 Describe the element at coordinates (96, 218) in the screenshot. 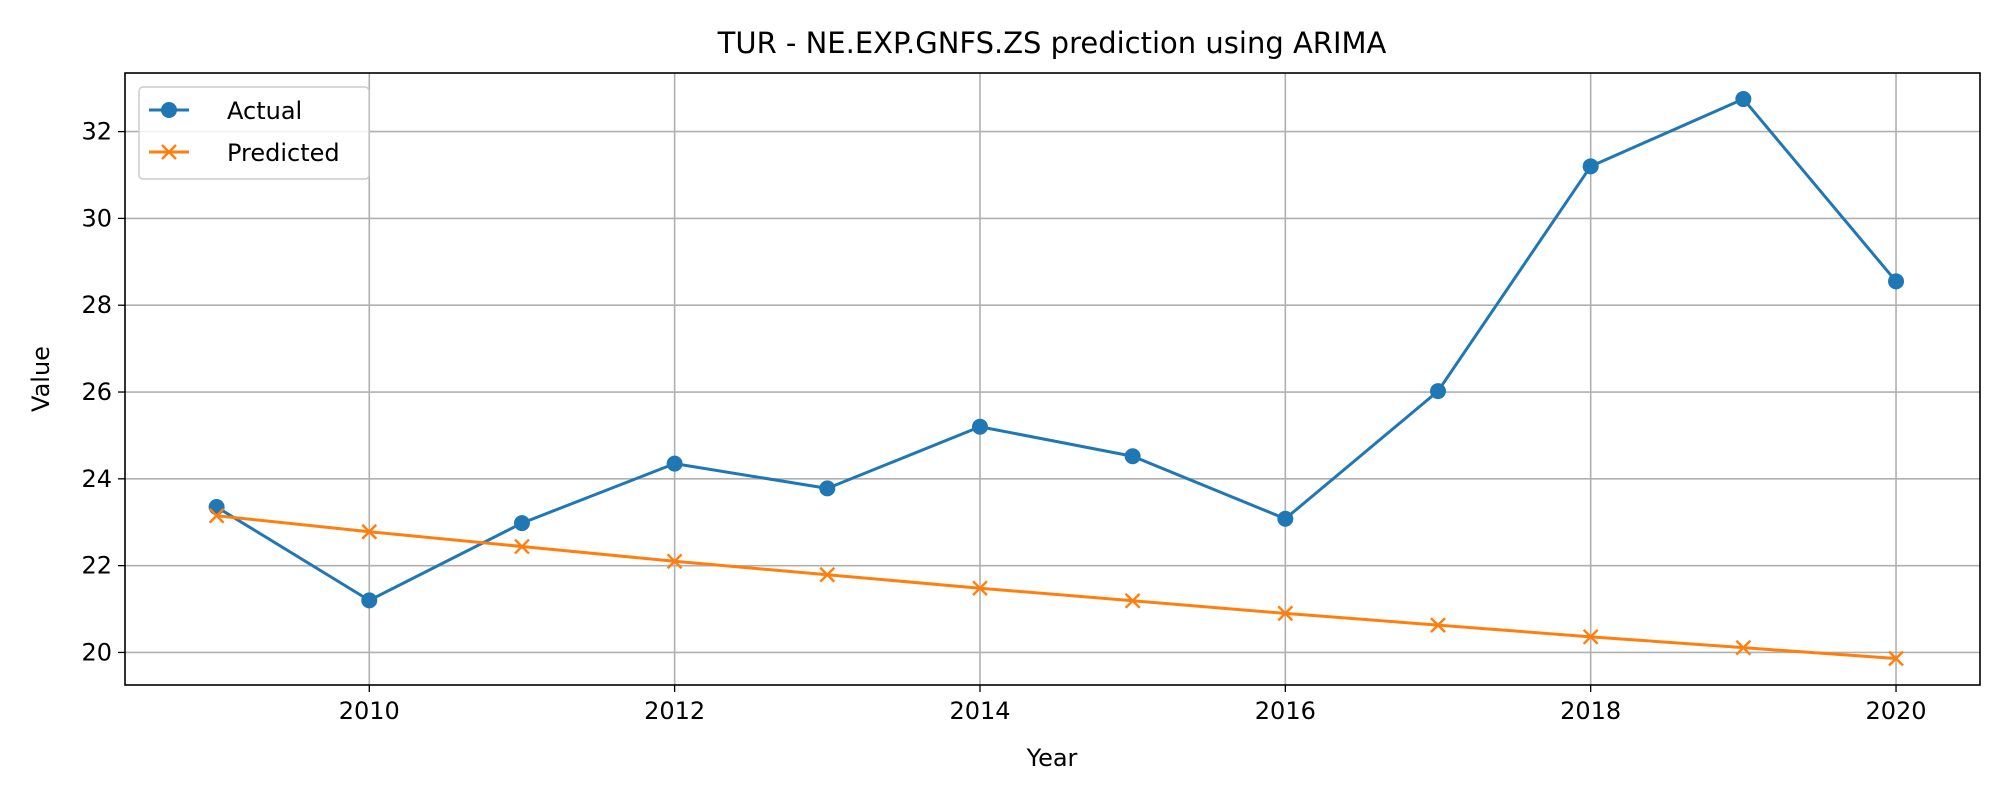

I see `y-tick-label: 30` at that location.